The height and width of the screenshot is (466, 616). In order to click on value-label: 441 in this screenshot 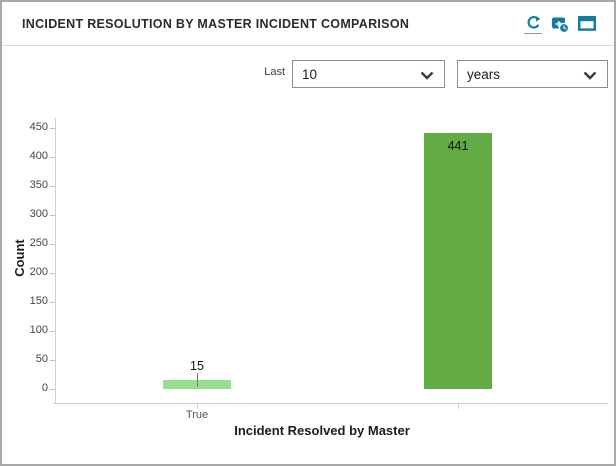, I will do `click(458, 146)`.